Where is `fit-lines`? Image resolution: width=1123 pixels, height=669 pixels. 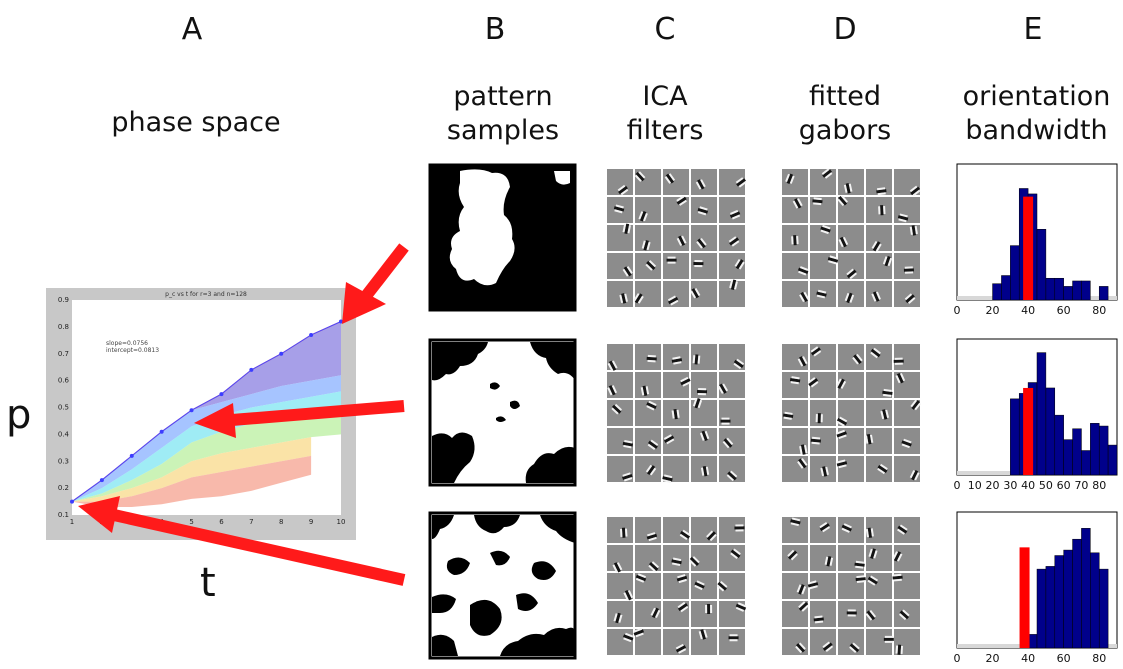
fit-lines is located at coordinates (206, 411).